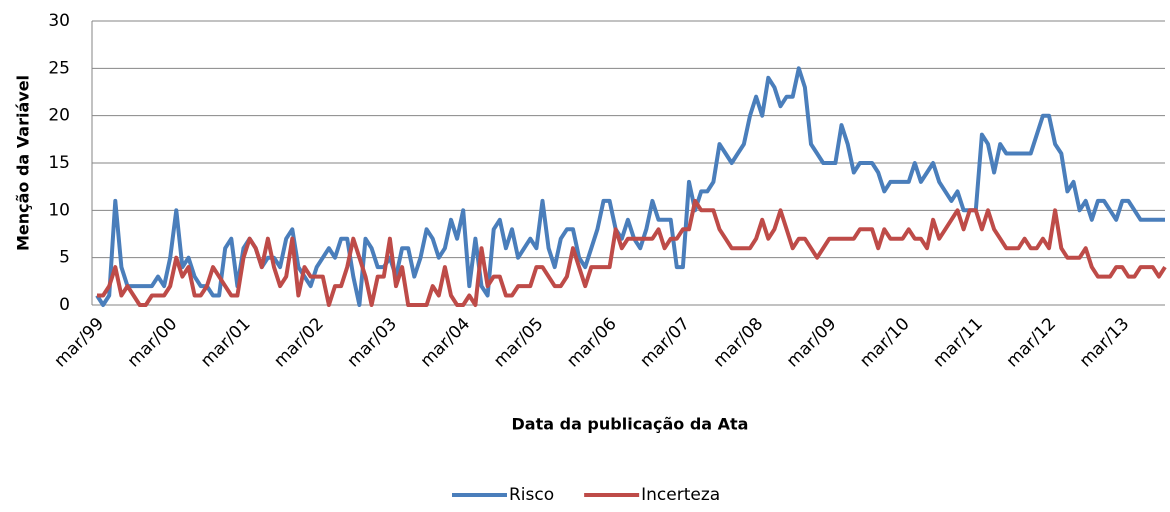  I want to click on legend-label: Incerteza, so click(680, 495).